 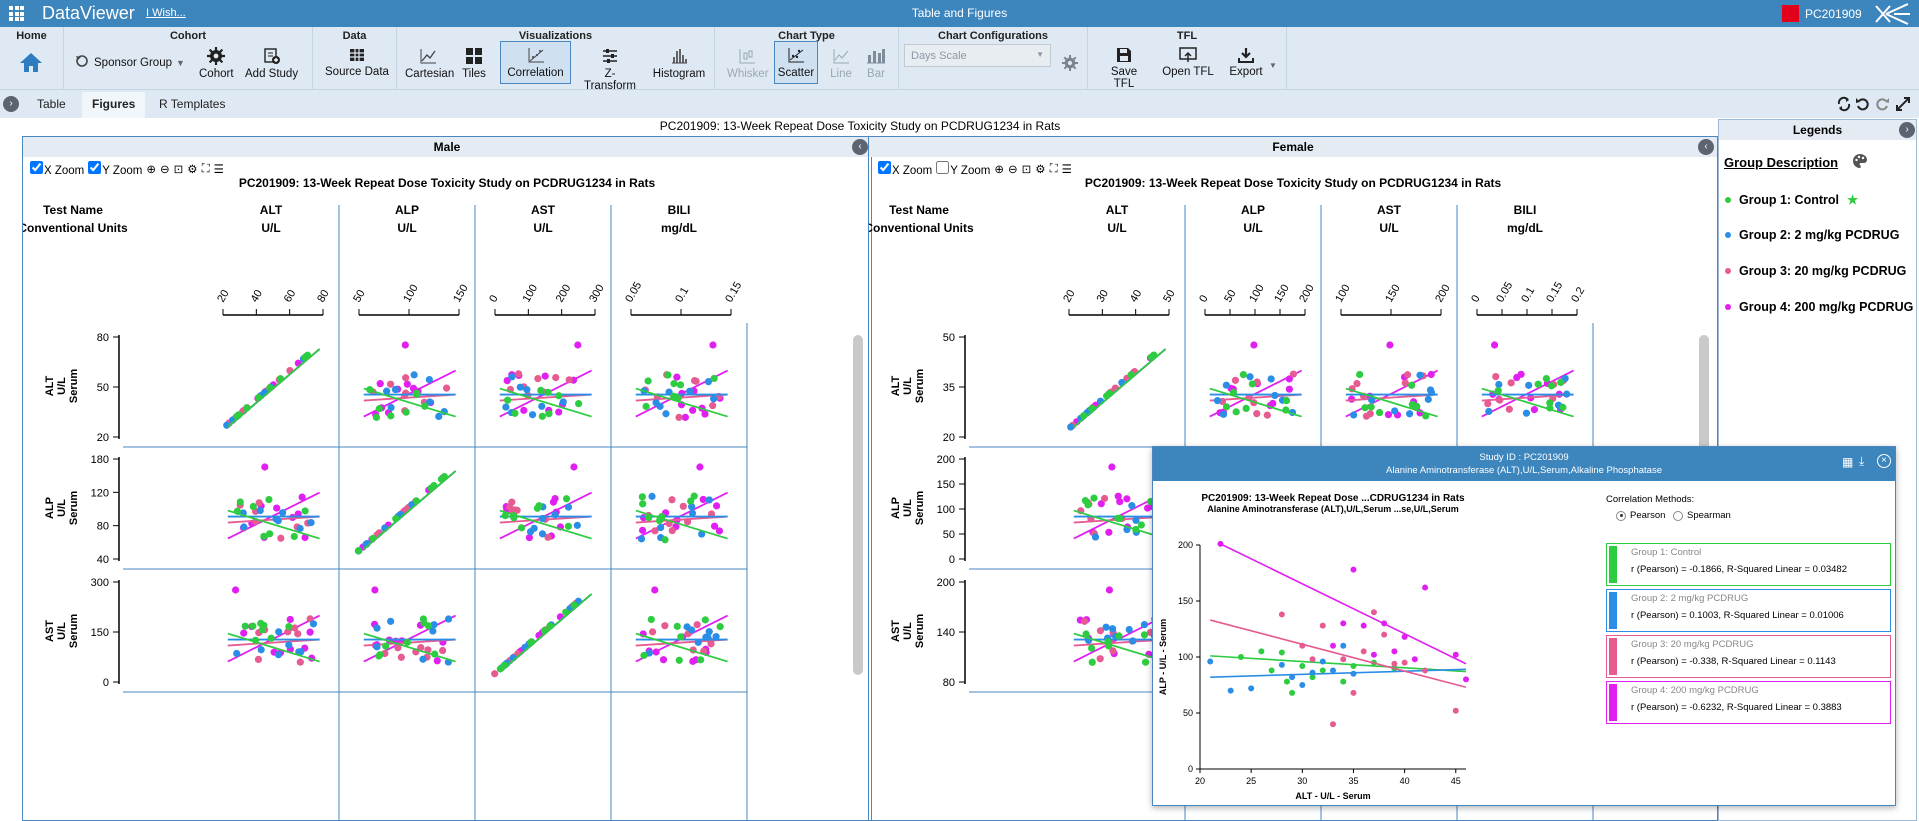 I want to click on row-label: AST, so click(x=896, y=631).